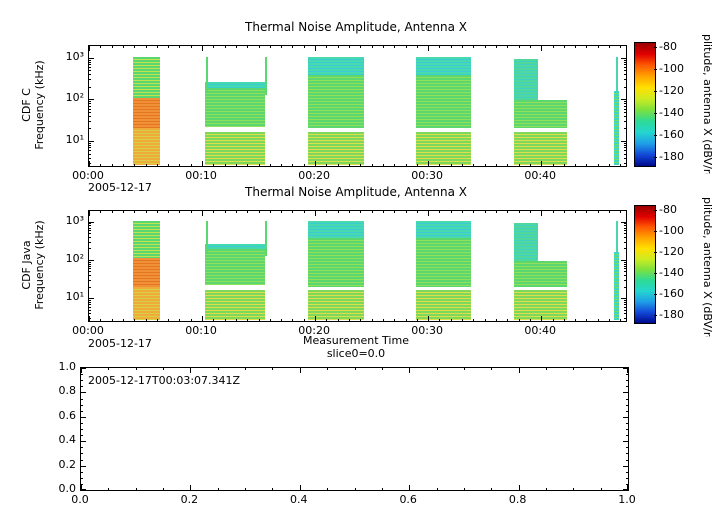  Describe the element at coordinates (26, 265) in the screenshot. I see `panel2-ylabel-line1: CDF Java` at that location.